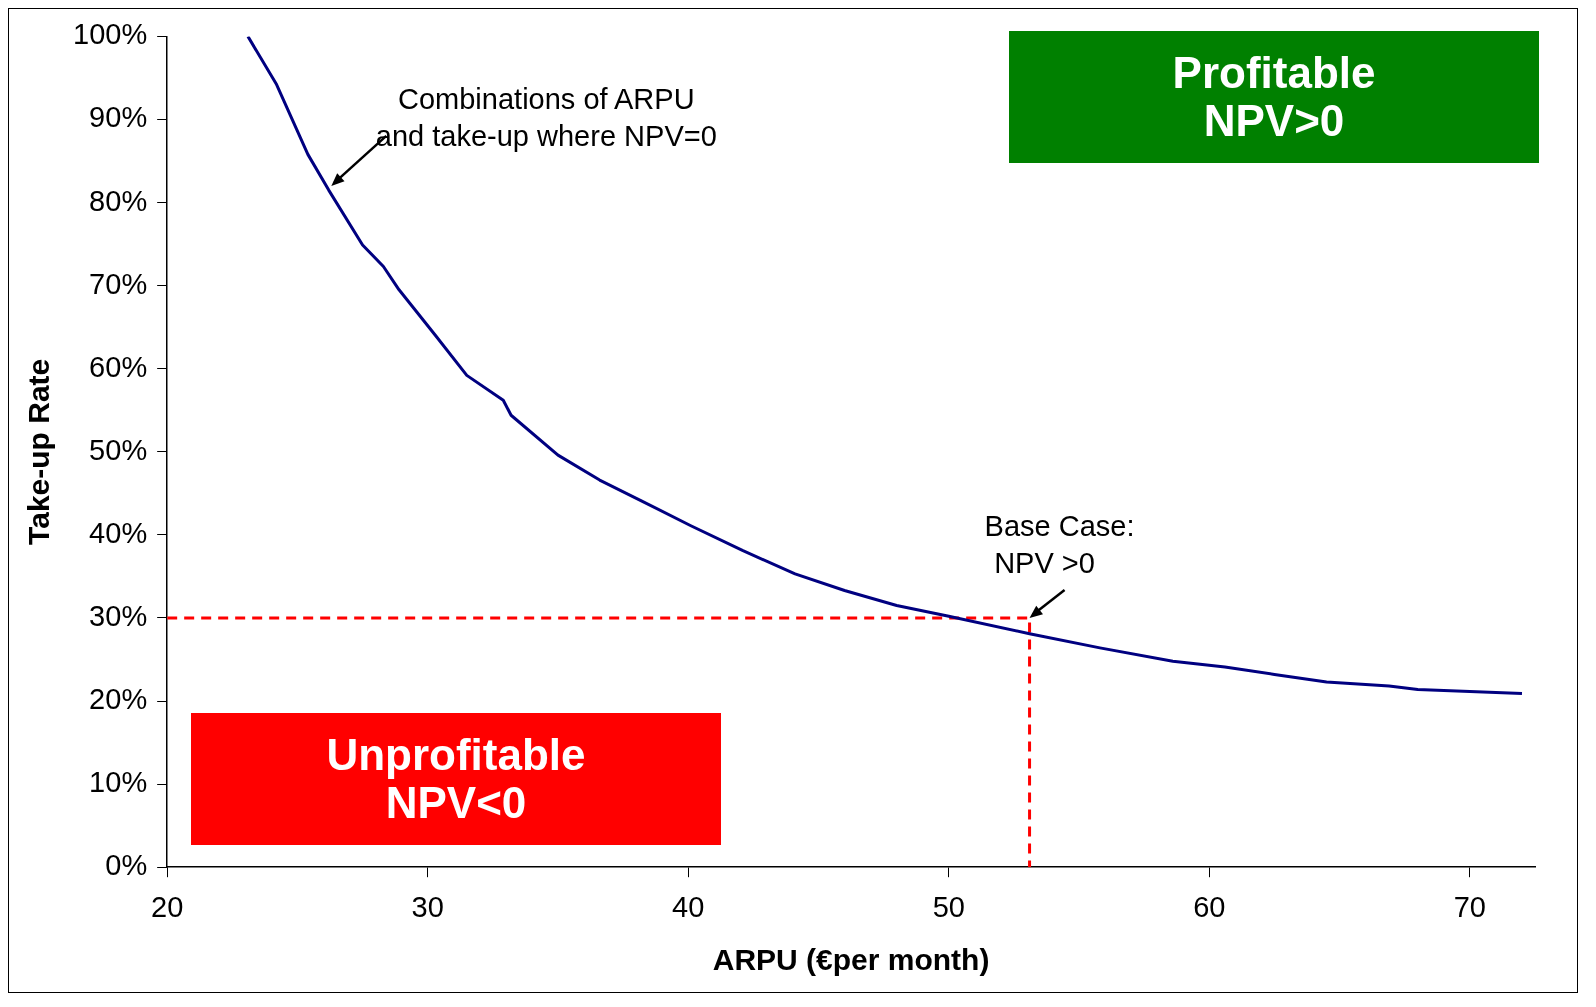 The image size is (1596, 1007). Describe the element at coordinates (126, 865) in the screenshot. I see `y-tick-label: 0%` at that location.